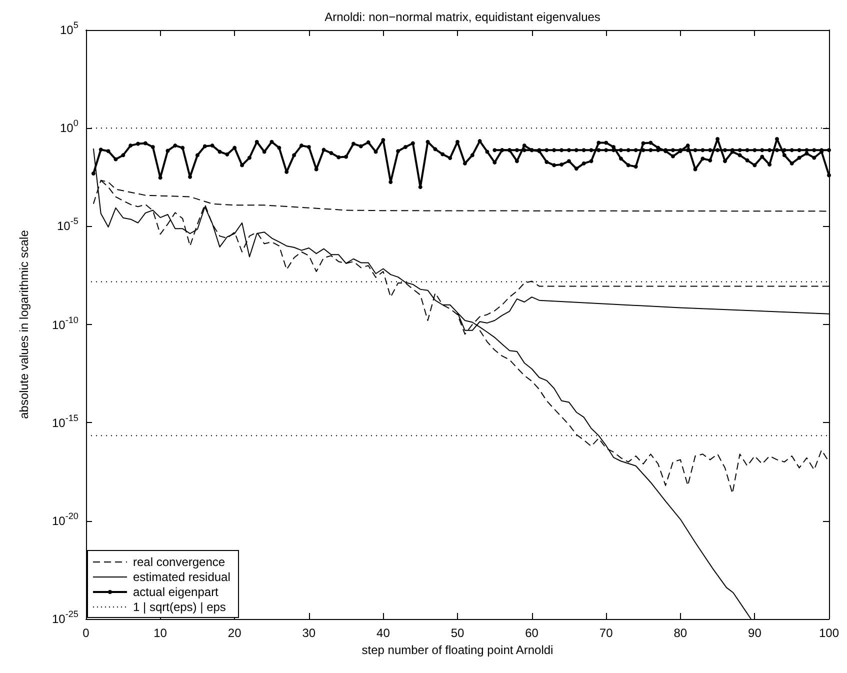 The image size is (847, 673). Describe the element at coordinates (383, 633) in the screenshot. I see `x-tick-label: 40` at that location.